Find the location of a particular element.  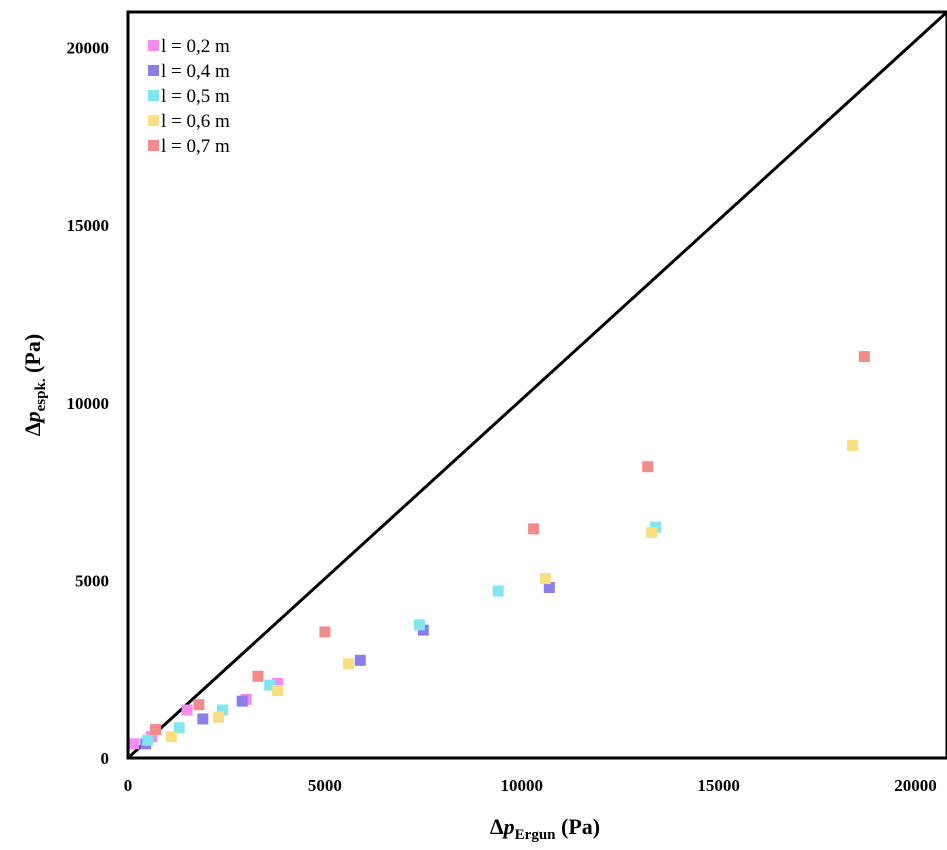

y-tick-label: 0 is located at coordinates (105, 758).